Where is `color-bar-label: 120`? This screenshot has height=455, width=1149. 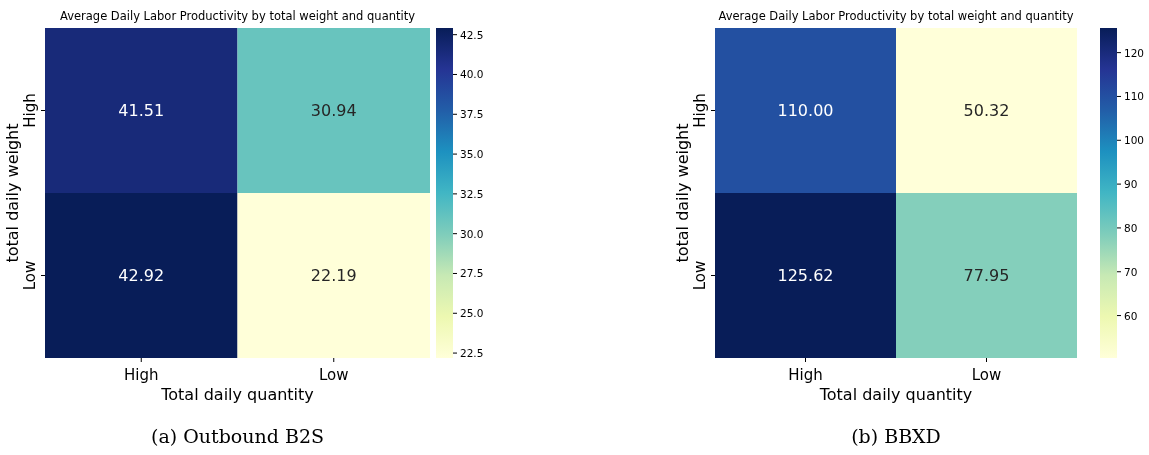 color-bar-label: 120 is located at coordinates (1134, 52).